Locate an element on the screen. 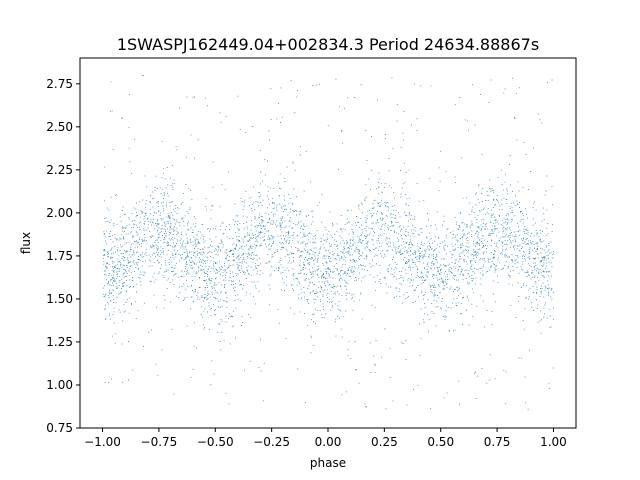 The width and height of the screenshot is (640, 480). y-tick-label: 1.75 is located at coordinates (59, 256).